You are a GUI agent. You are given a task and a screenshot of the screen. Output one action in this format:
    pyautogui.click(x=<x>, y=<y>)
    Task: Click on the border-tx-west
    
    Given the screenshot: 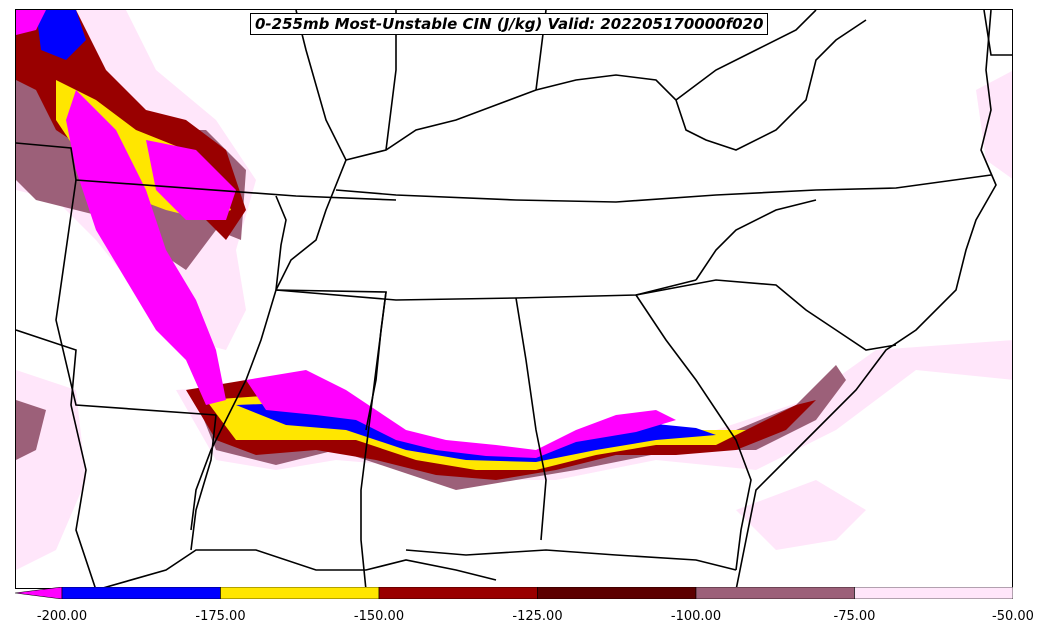 What is the action you would take?
    pyautogui.click(x=56, y=458)
    